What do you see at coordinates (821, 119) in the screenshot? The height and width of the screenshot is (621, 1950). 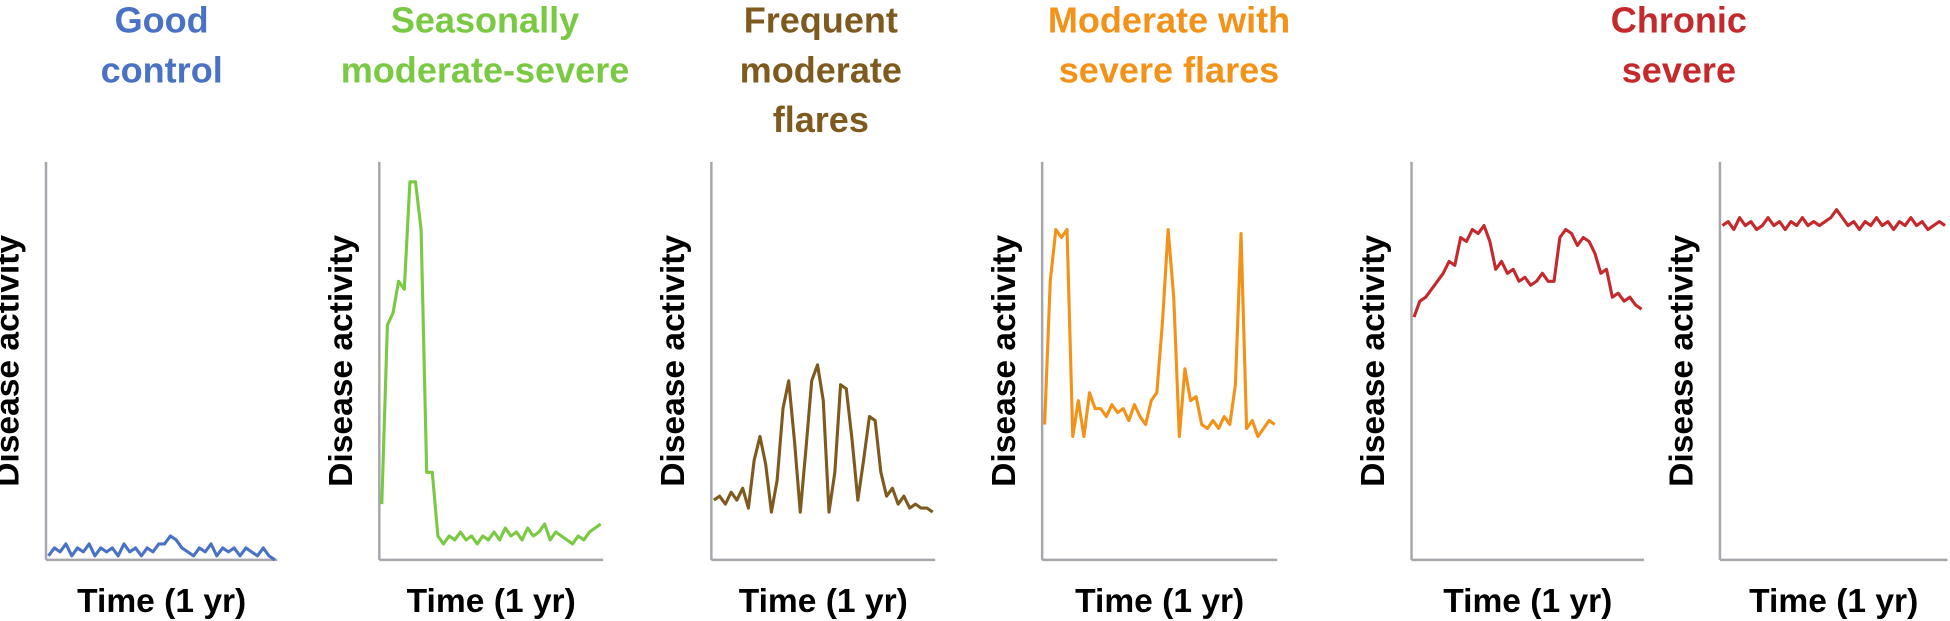 I see `chart-title: flares` at bounding box center [821, 119].